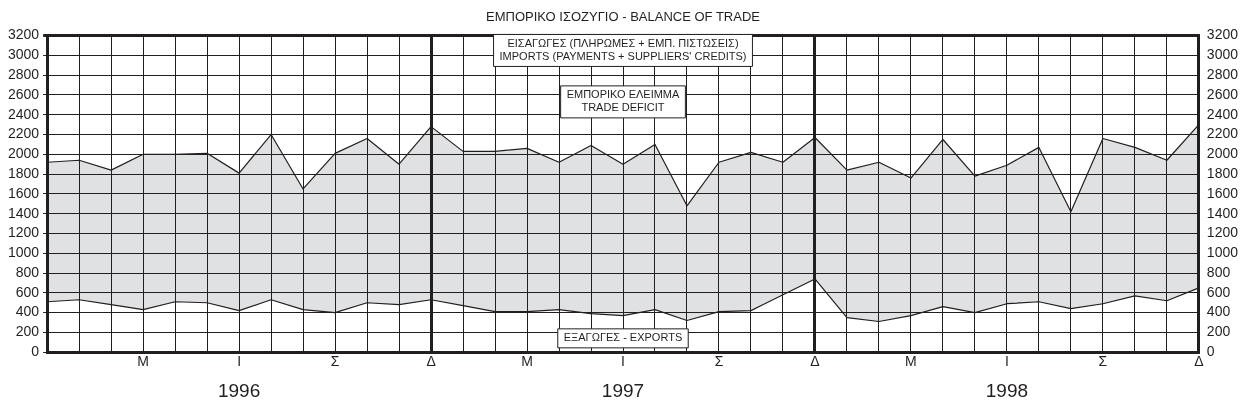  What do you see at coordinates (23, 34) in the screenshot?
I see `y-tick-label: 3200` at bounding box center [23, 34].